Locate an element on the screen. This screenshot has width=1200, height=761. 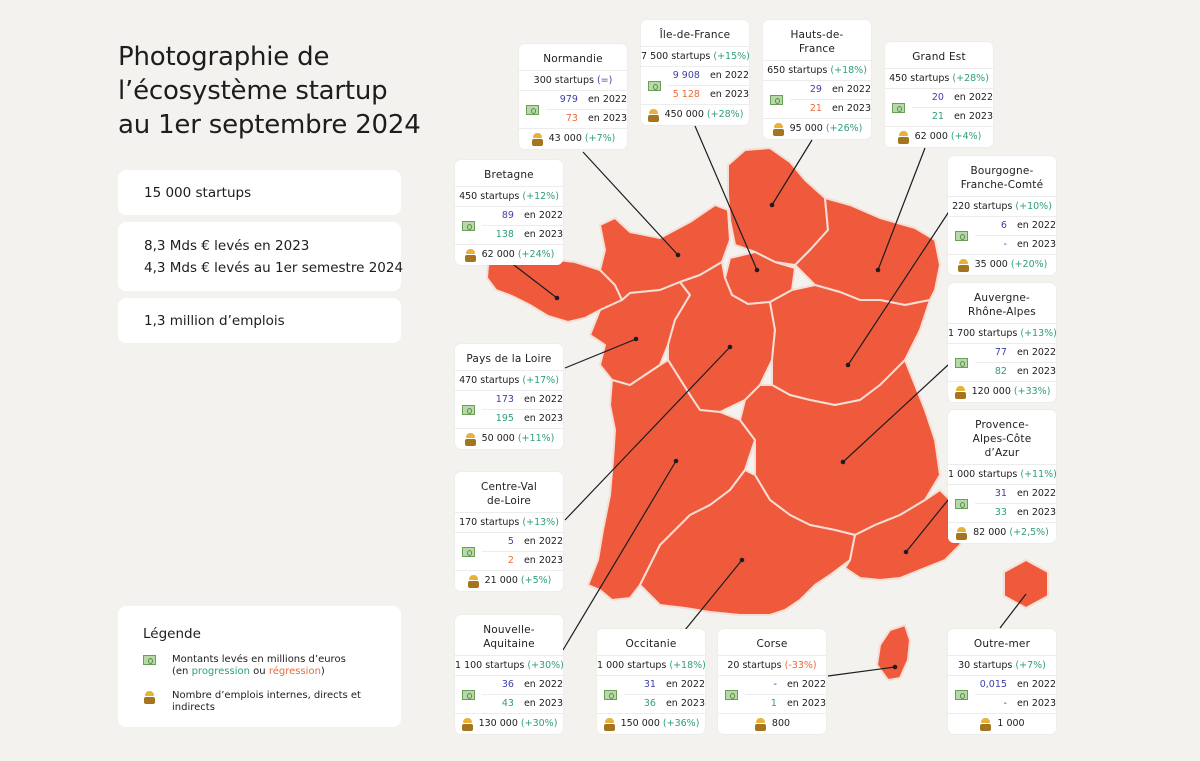
card-cvl-jobs-delta: (+5%) is located at coordinates (536, 580).